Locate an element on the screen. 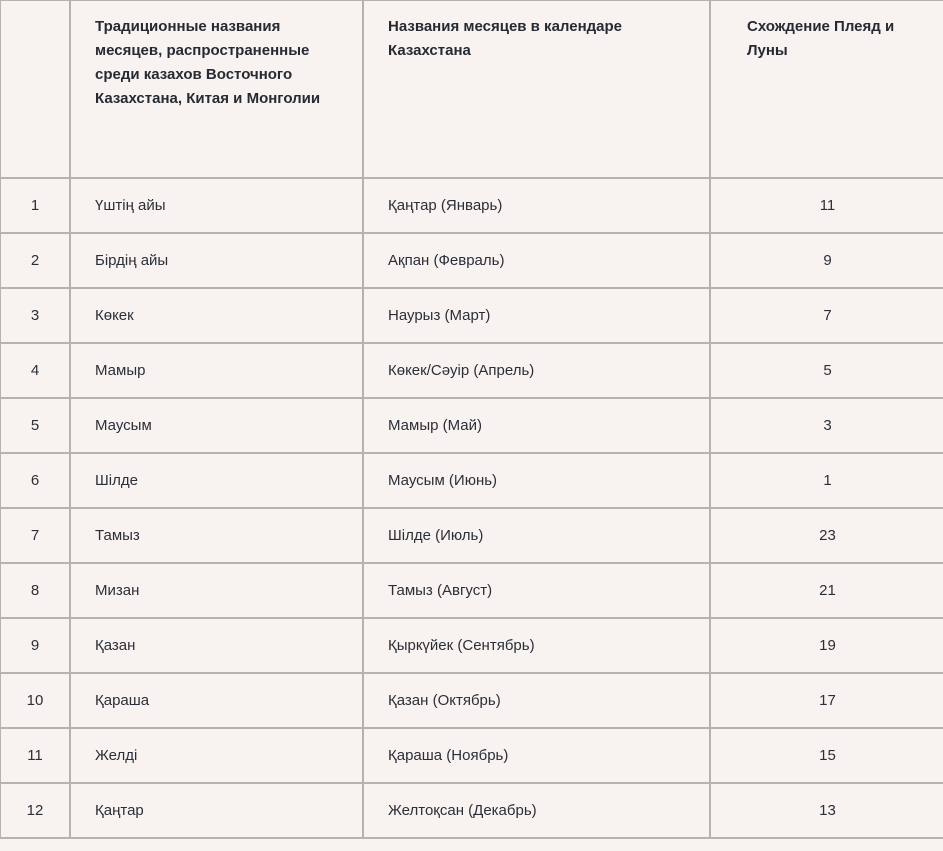  table-row: 3 Көкек Наурыз (Март) 7 is located at coordinates (471, 315).